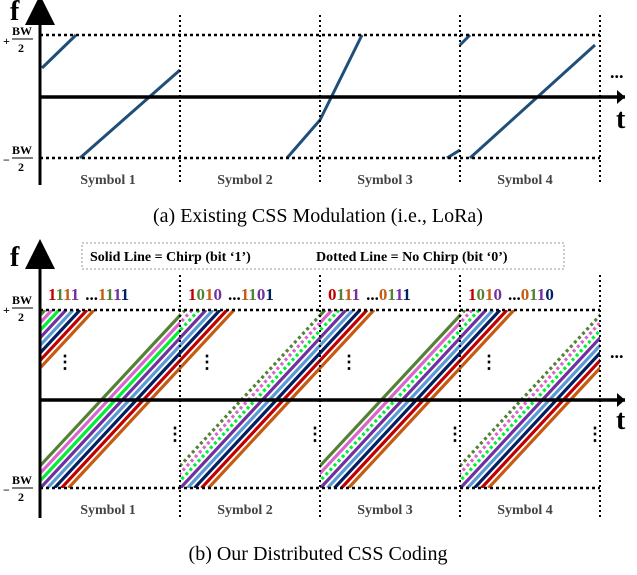 The width and height of the screenshot is (637, 575). Describe the element at coordinates (621, 97) in the screenshot. I see `panel-a-t-arrow` at that location.